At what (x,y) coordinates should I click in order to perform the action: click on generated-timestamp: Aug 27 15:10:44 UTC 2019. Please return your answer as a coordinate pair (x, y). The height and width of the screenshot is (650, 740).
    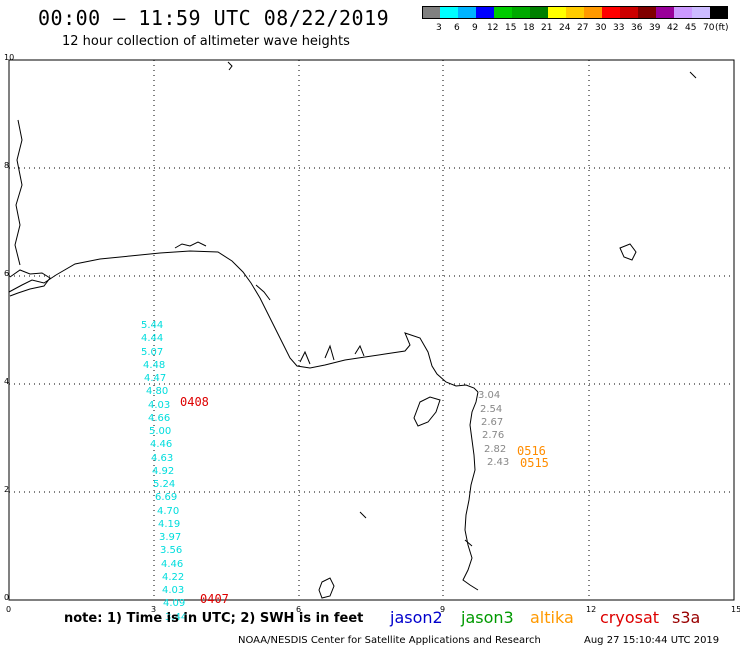
    Looking at the image, I should click on (652, 640).